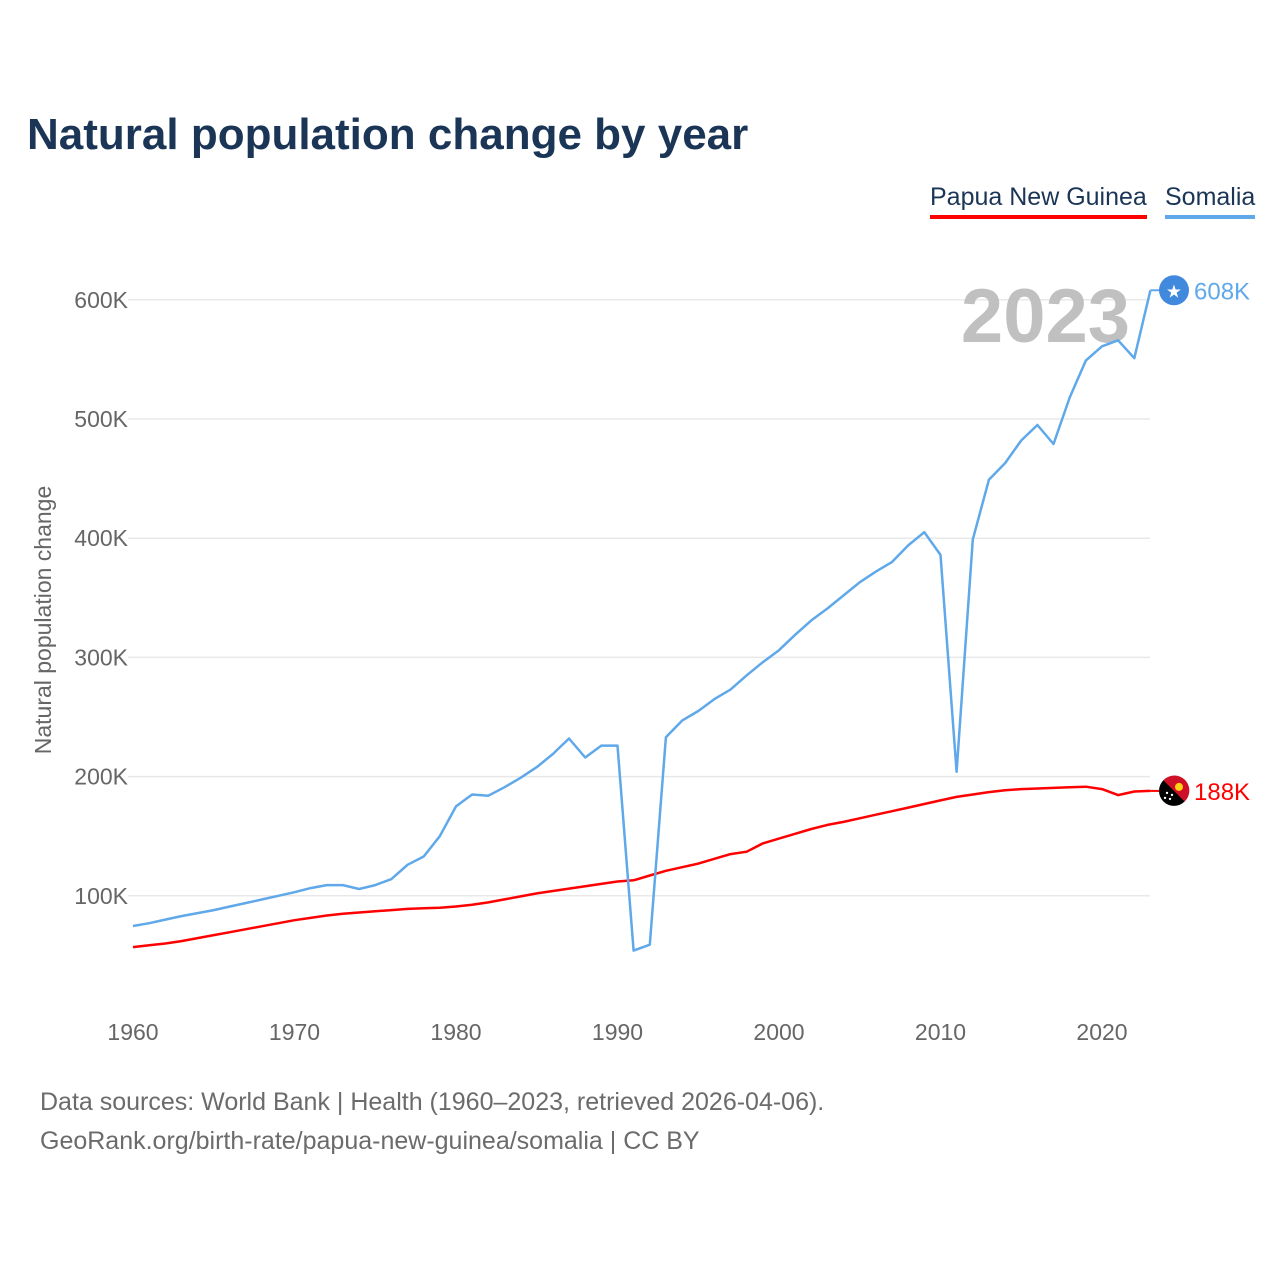  Describe the element at coordinates (778, 1032) in the screenshot. I see `x-tick-label: 2000` at that location.